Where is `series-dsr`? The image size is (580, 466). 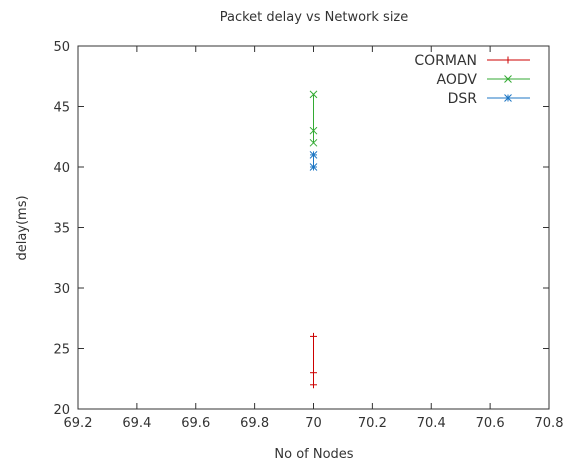
series-dsr is located at coordinates (313, 161).